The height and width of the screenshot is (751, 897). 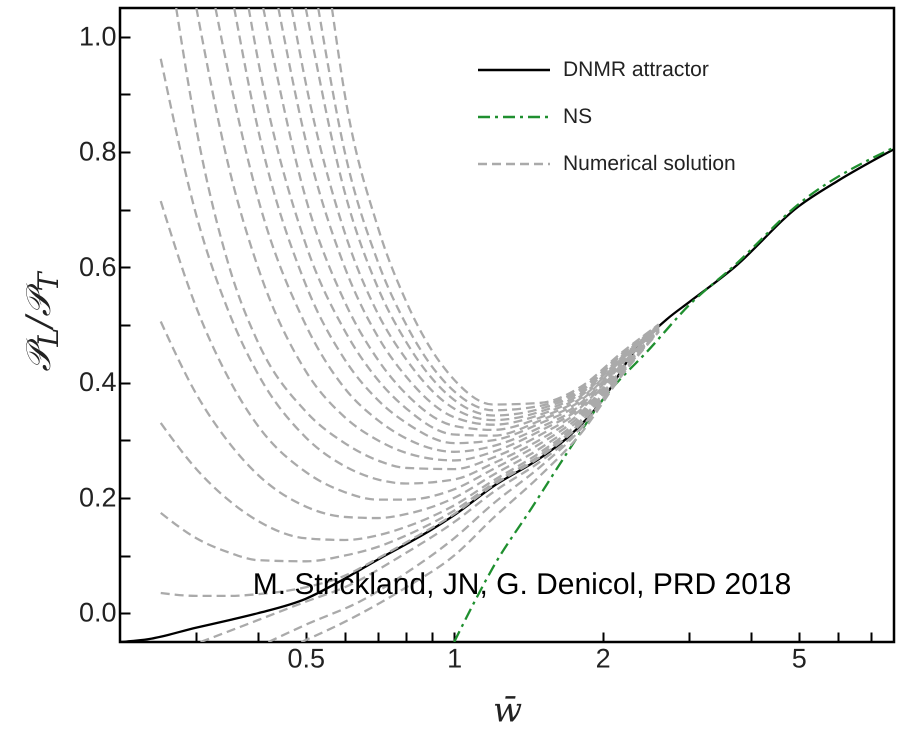 I want to click on x-tick-label: 0.5, so click(x=306, y=659).